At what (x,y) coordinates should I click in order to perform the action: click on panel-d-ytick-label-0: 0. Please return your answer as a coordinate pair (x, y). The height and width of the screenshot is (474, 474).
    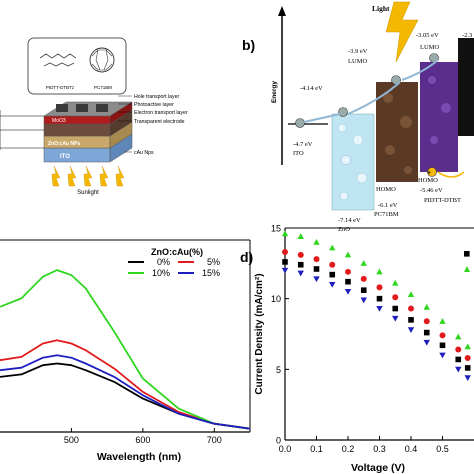
    Looking at the image, I should click on (278, 441).